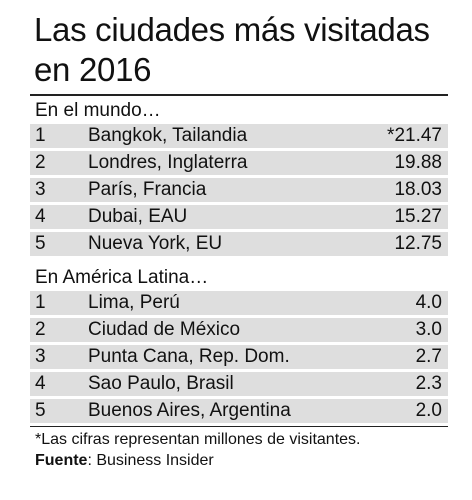  I want to click on visitor-value: 2.3, so click(428, 383).